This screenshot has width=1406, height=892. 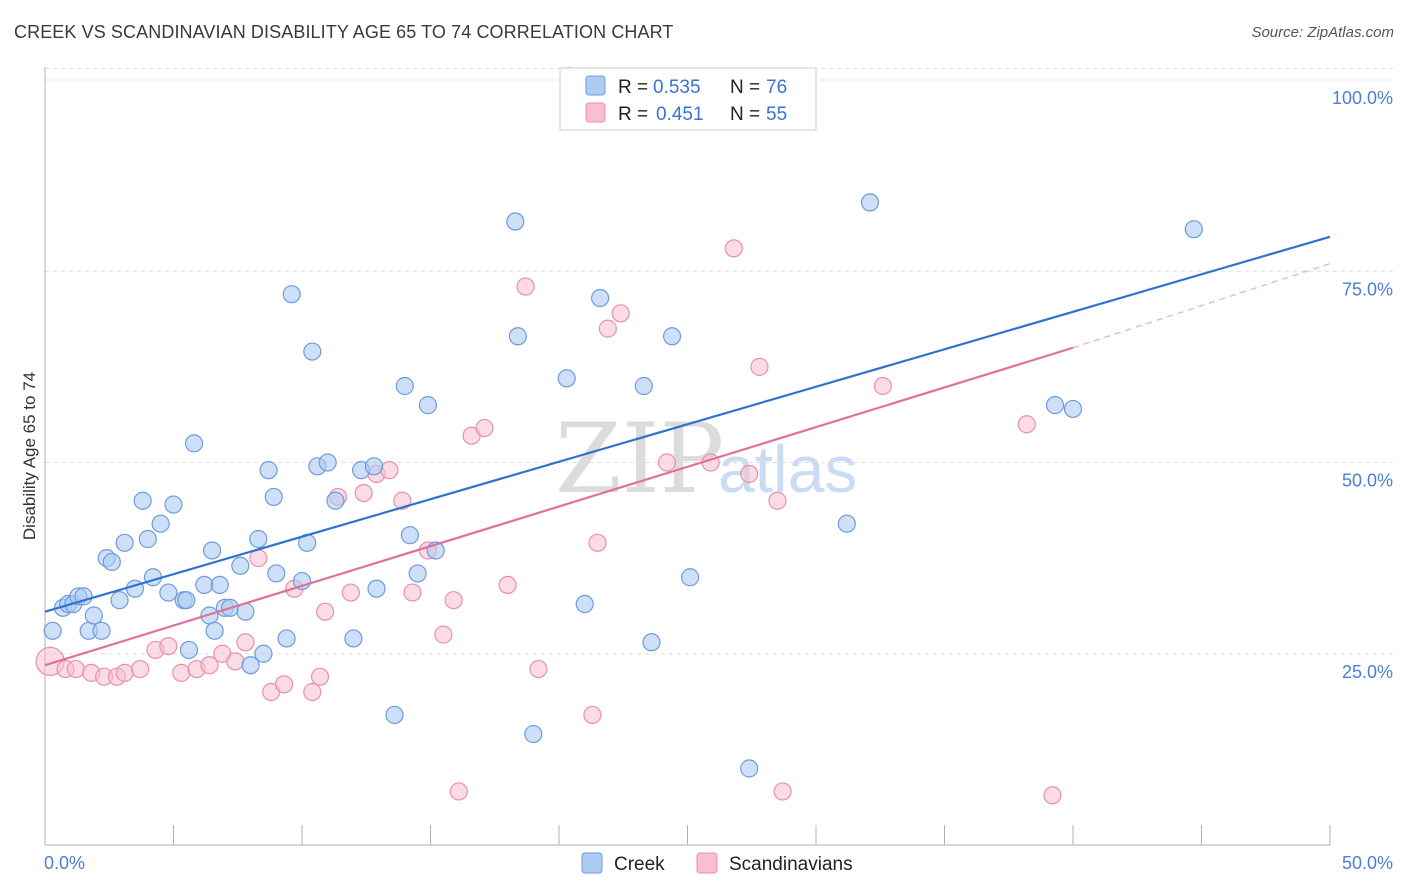 What do you see at coordinates (1362, 385) in the screenshot?
I see `y-tick-labels: 25.0% 50.0% 75.0% 100.0%` at bounding box center [1362, 385].